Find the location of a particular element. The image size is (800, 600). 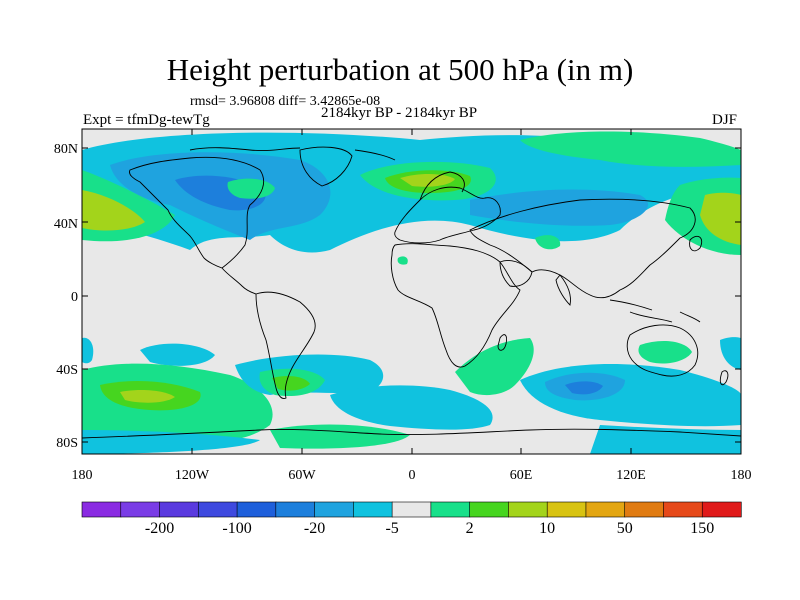

coastline-japan is located at coordinates (696, 243).